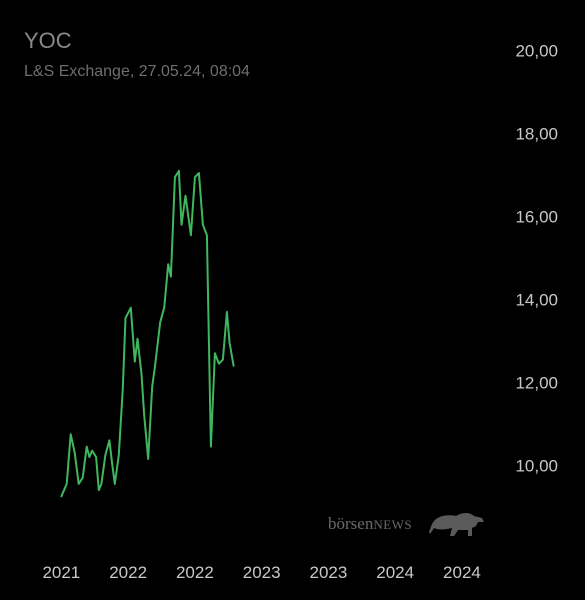  What do you see at coordinates (536, 259) in the screenshot?
I see `y-axis-ticks: 10,00 12,00 14,00 16,00 18,00 20,00` at bounding box center [536, 259].